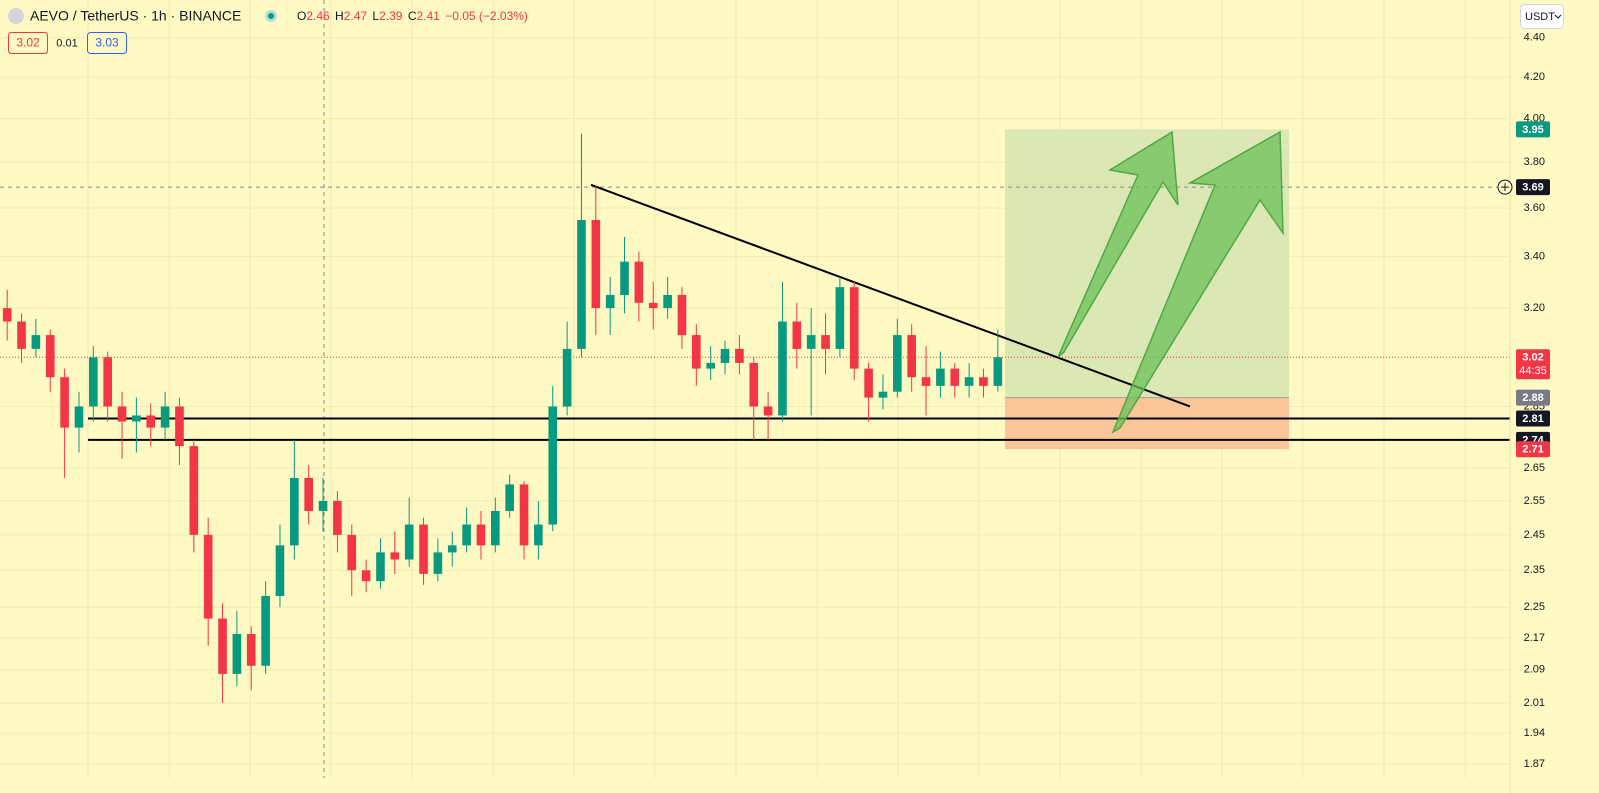 This screenshot has width=1599, height=793. I want to click on y-tick-label: 2.45, so click(1534, 535).